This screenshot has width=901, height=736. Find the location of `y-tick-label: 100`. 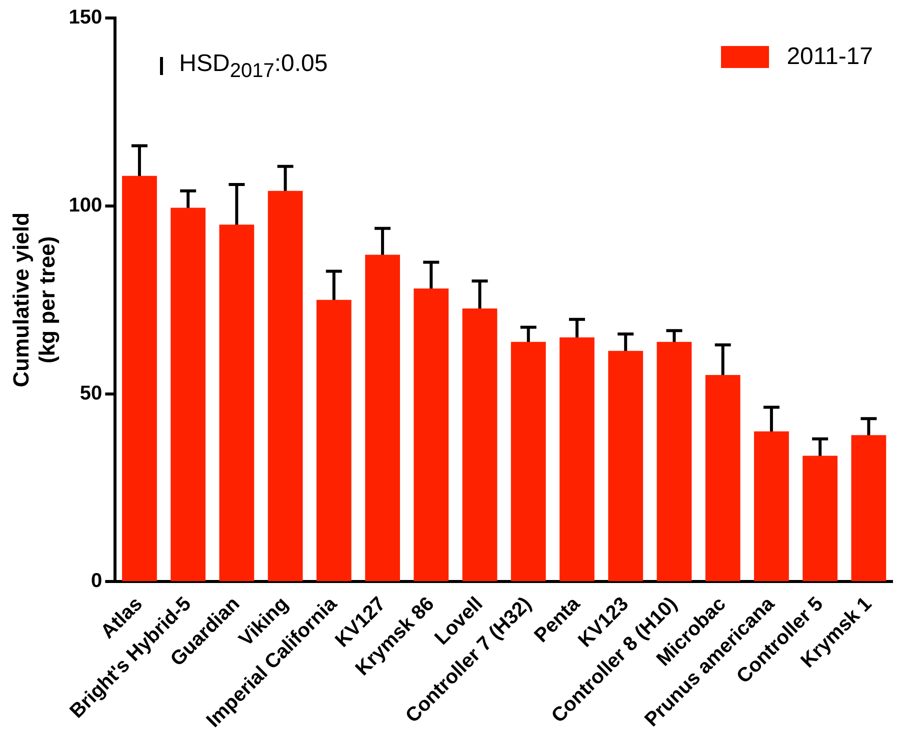

y-tick-label: 100 is located at coordinates (85, 205).